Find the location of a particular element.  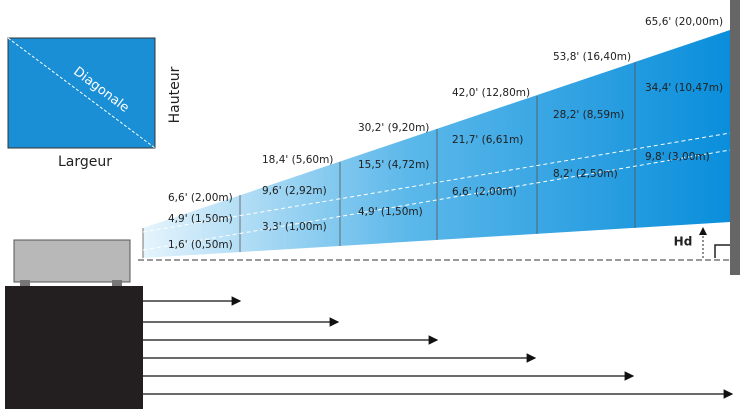

diagonal-value: 53,8' (16,40m) is located at coordinates (592, 57).